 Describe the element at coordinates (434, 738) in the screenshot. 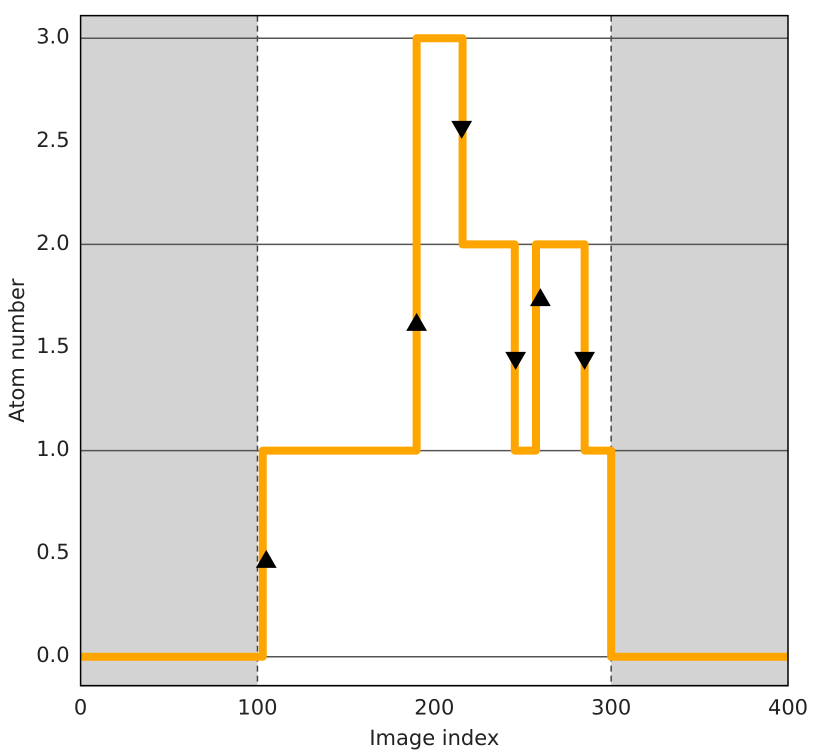

I see `x-axis-title: Image index` at that location.